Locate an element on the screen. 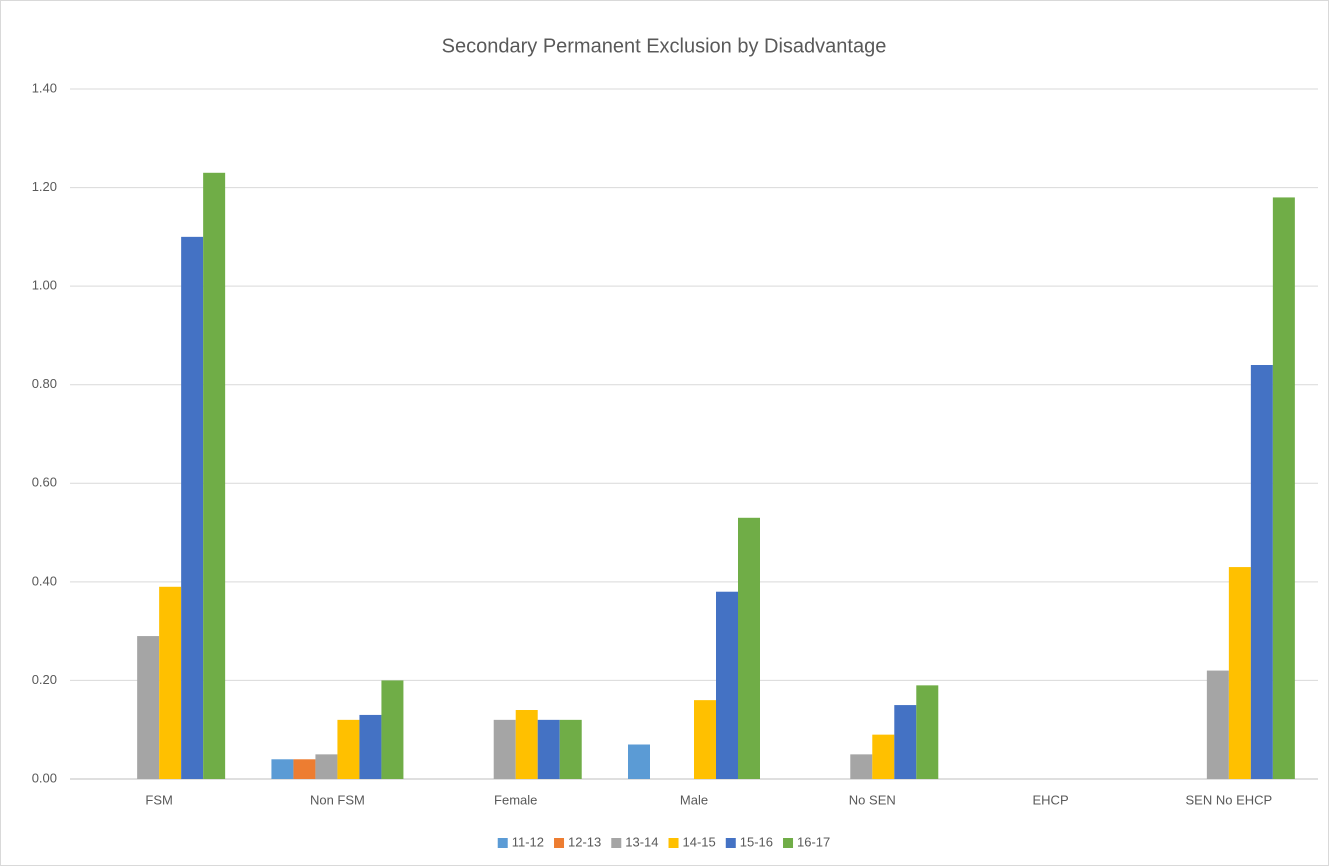 The image size is (1329, 866). x-tick-label: FSM is located at coordinates (158, 799).